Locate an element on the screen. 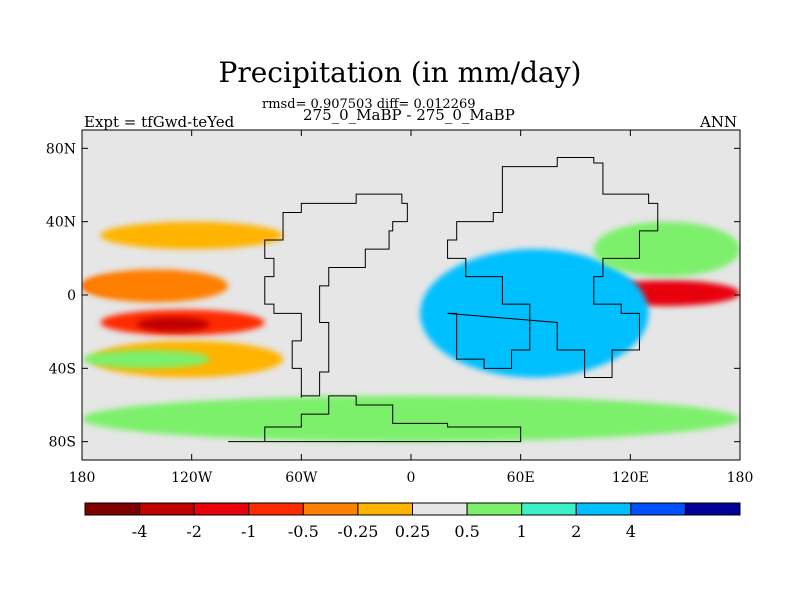  chart-title: Precipitation (in mm/day) is located at coordinates (400, 72).